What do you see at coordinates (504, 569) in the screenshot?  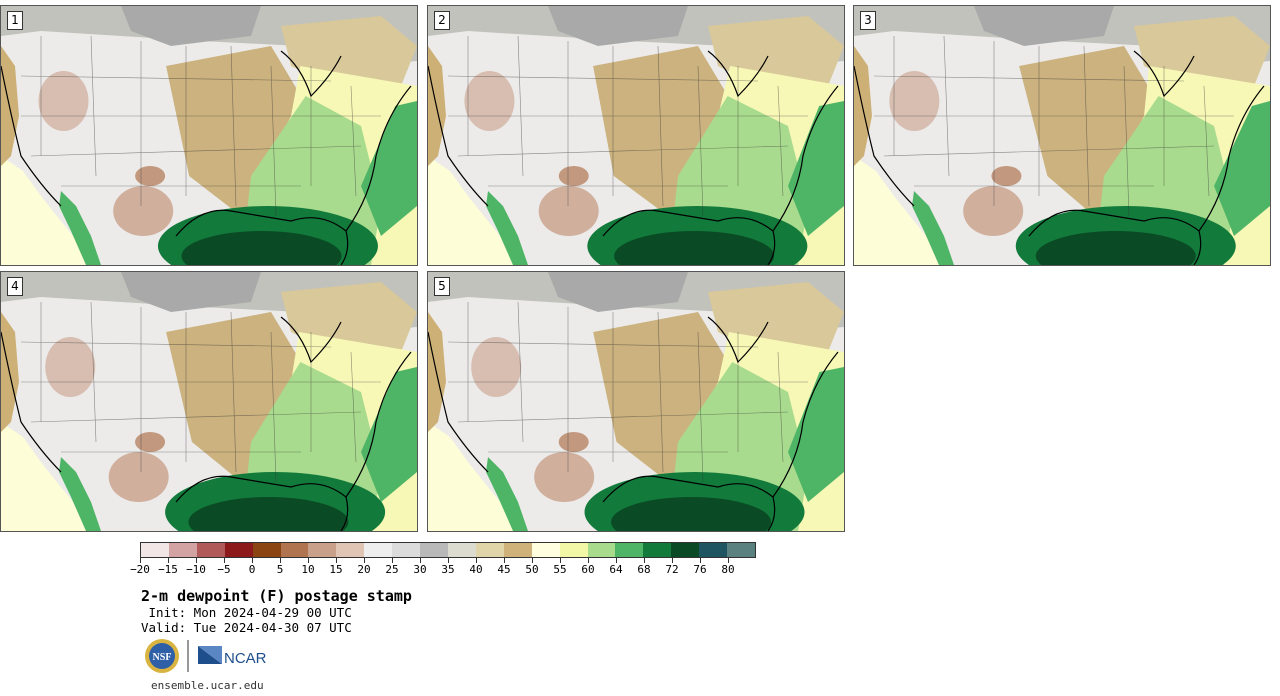 I see `colorbar-tick-label: 45` at bounding box center [504, 569].